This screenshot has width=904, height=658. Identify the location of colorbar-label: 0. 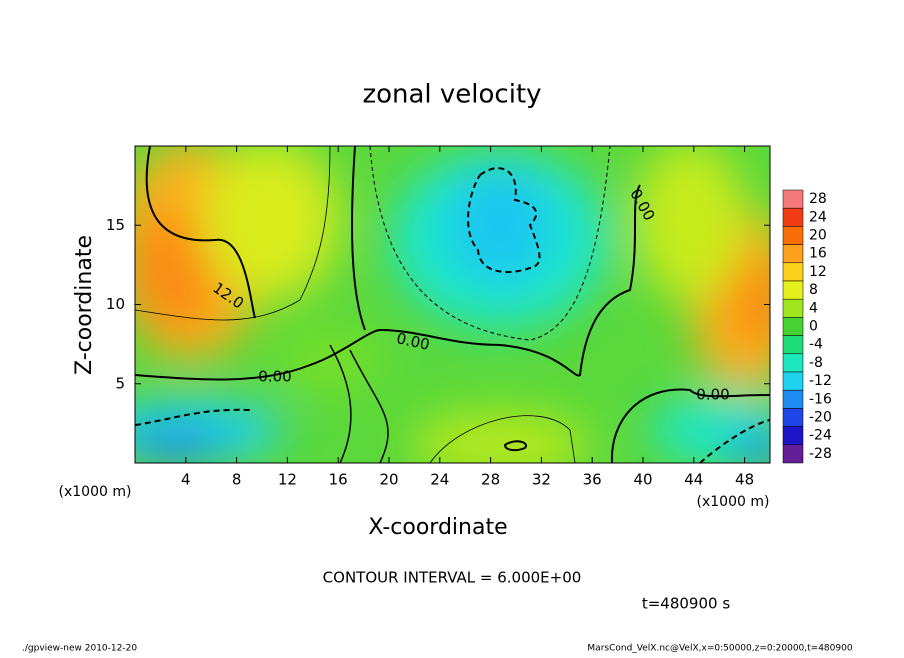
(813, 327).